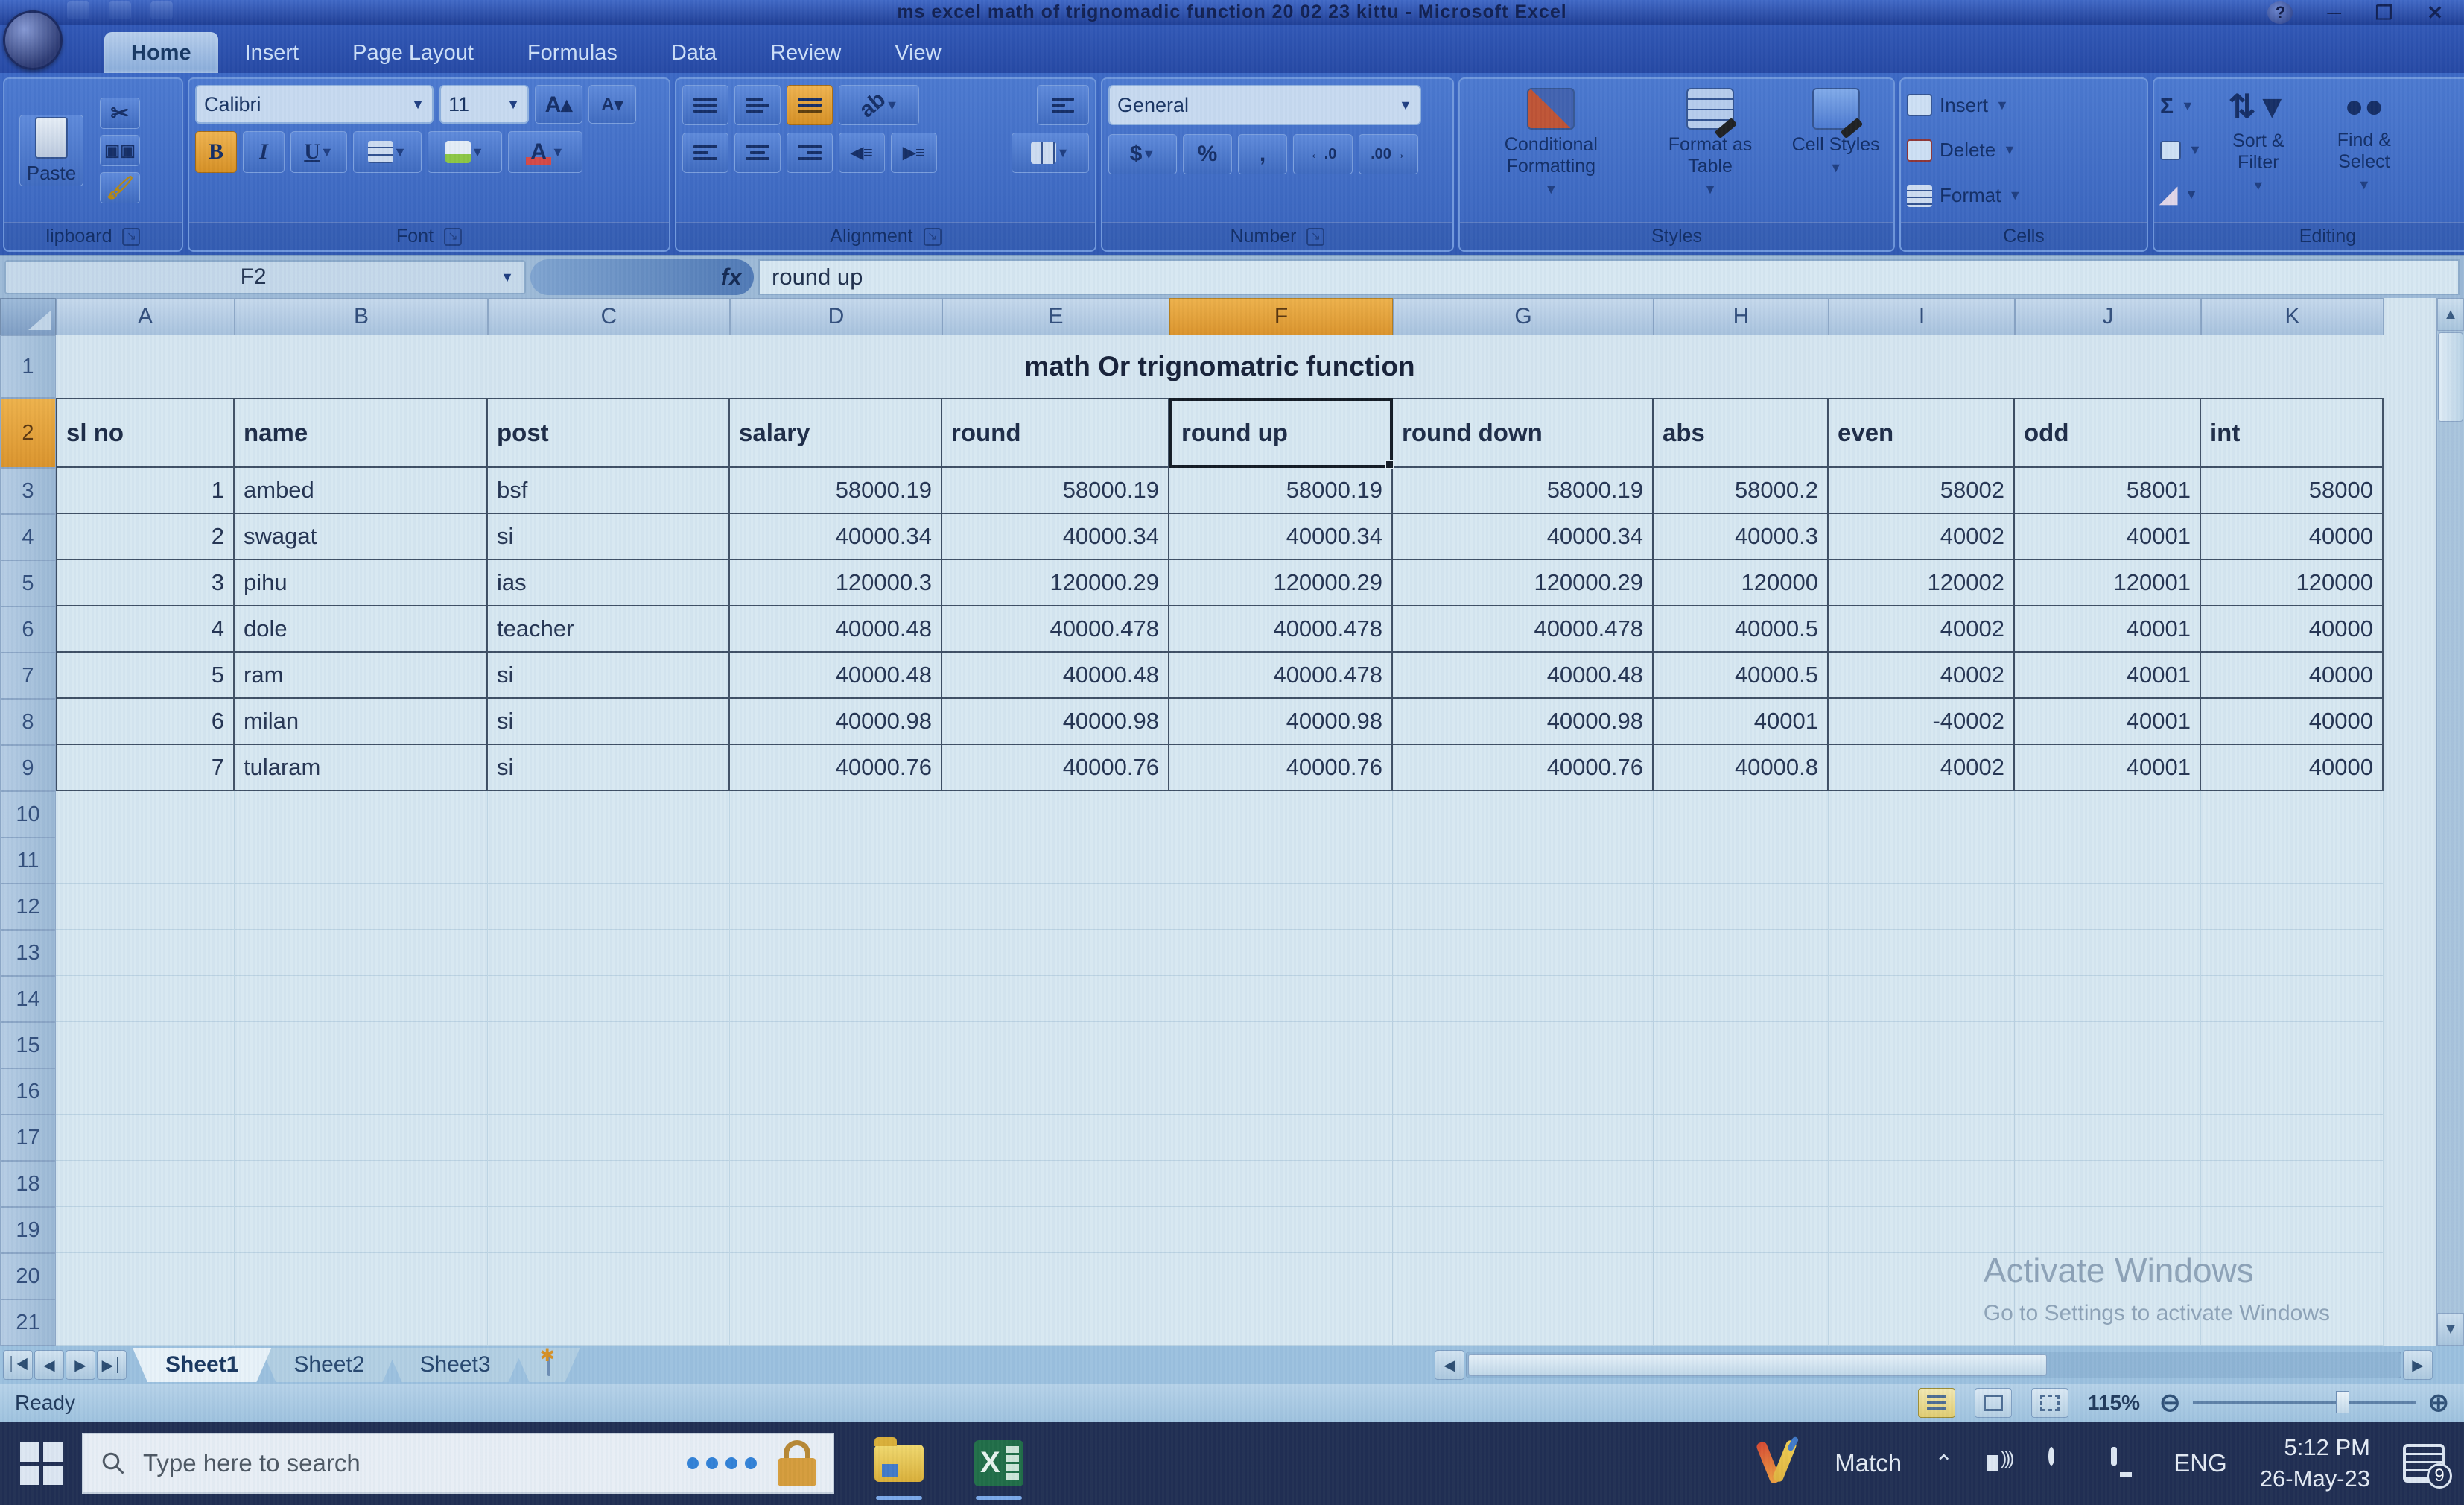 The width and height of the screenshot is (2464, 1505). I want to click on cell-J7: 40001, so click(2108, 676).